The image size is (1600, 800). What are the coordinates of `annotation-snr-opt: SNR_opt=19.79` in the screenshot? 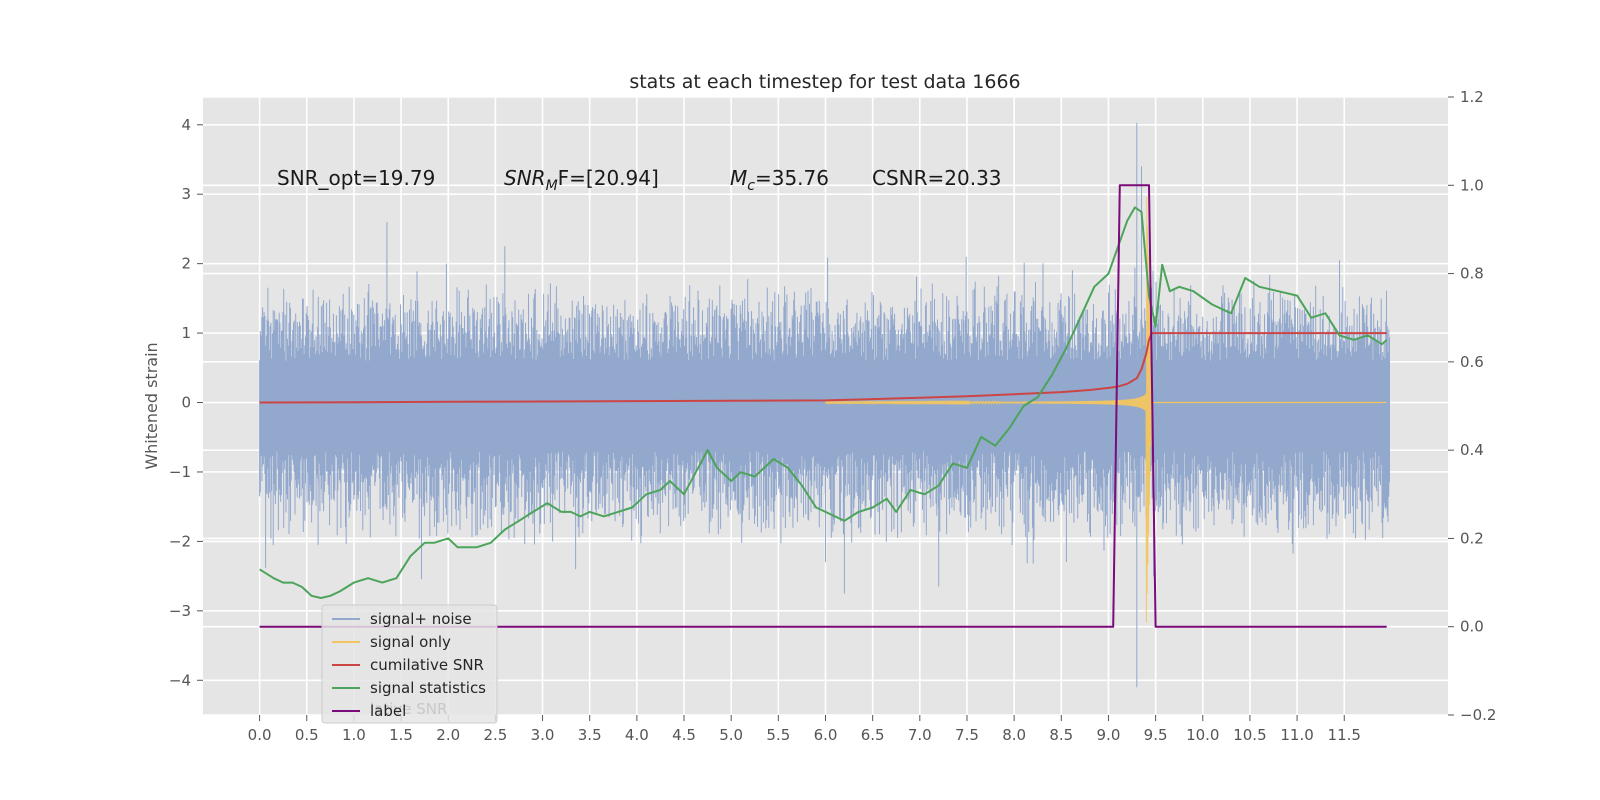 It's located at (356, 178).